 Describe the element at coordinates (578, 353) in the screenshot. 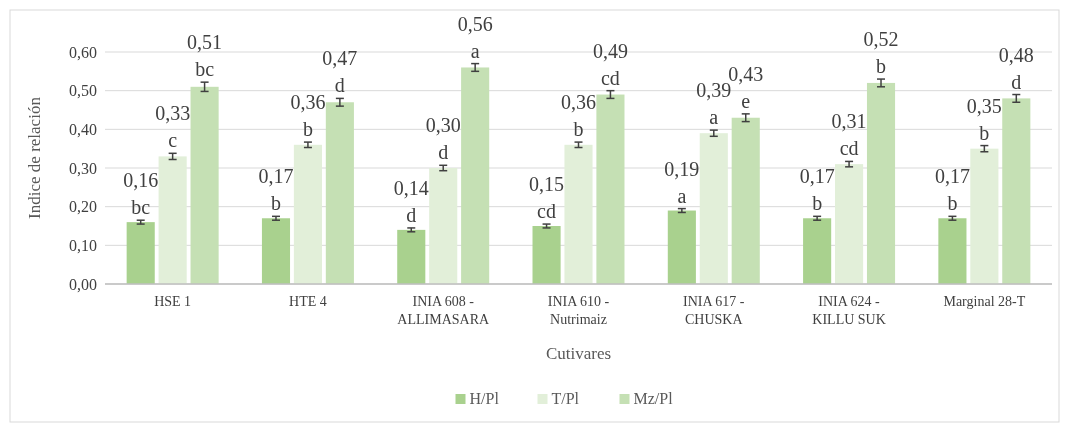

I see `x-axis-title: Cutivares` at that location.